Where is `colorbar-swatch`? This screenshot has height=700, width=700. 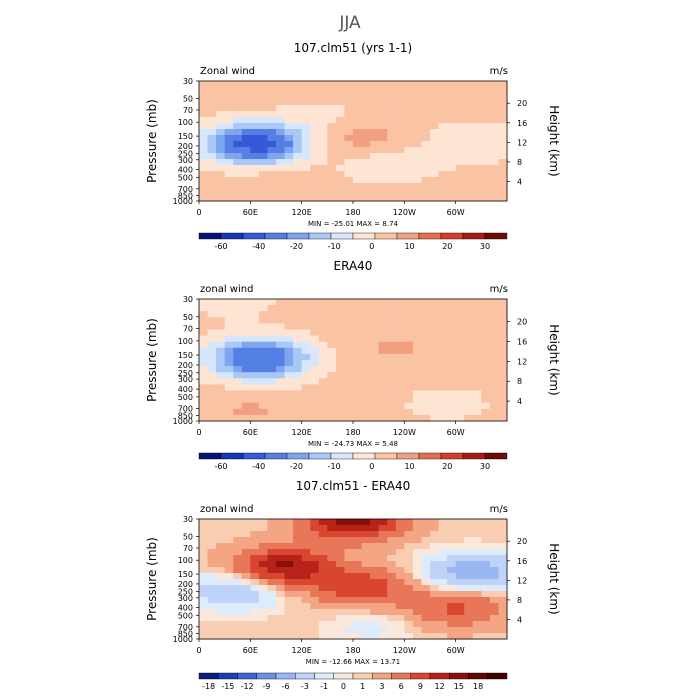
colorbar-swatch is located at coordinates (478, 676).